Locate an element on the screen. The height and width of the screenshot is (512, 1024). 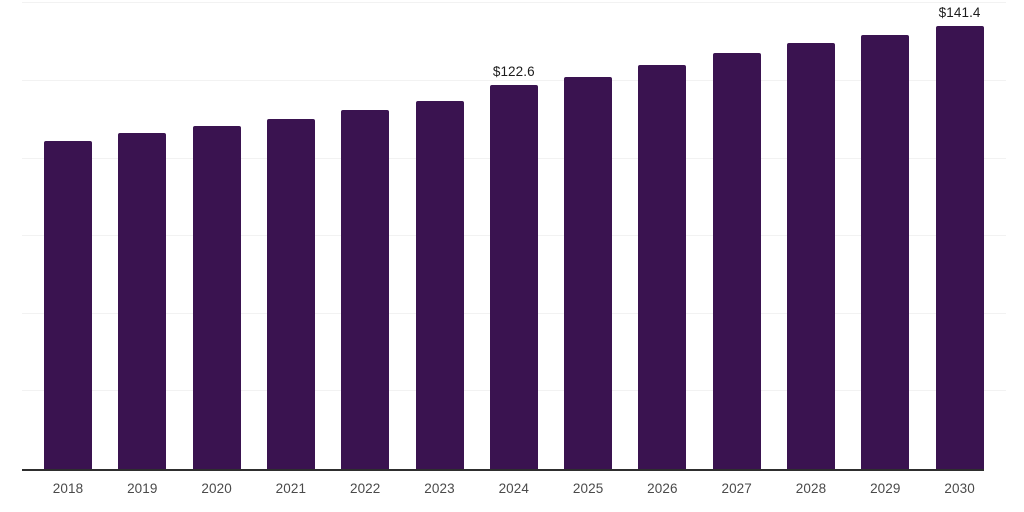
x-tick-label: 2018 is located at coordinates (68, 488).